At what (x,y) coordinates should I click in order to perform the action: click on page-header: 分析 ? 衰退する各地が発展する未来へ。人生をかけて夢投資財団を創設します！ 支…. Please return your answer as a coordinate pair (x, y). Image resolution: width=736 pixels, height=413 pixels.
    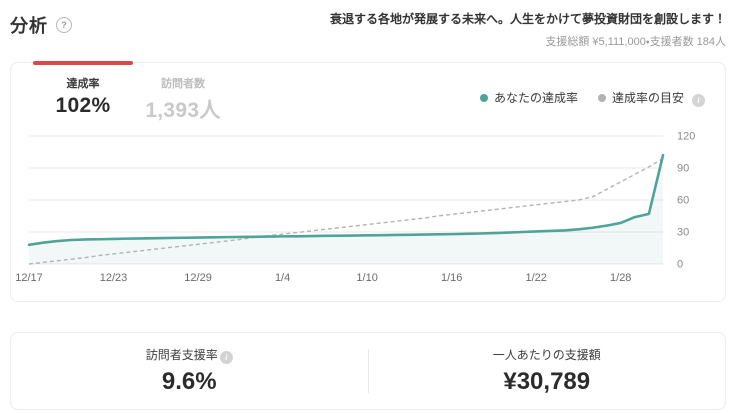
    Looking at the image, I should click on (368, 31).